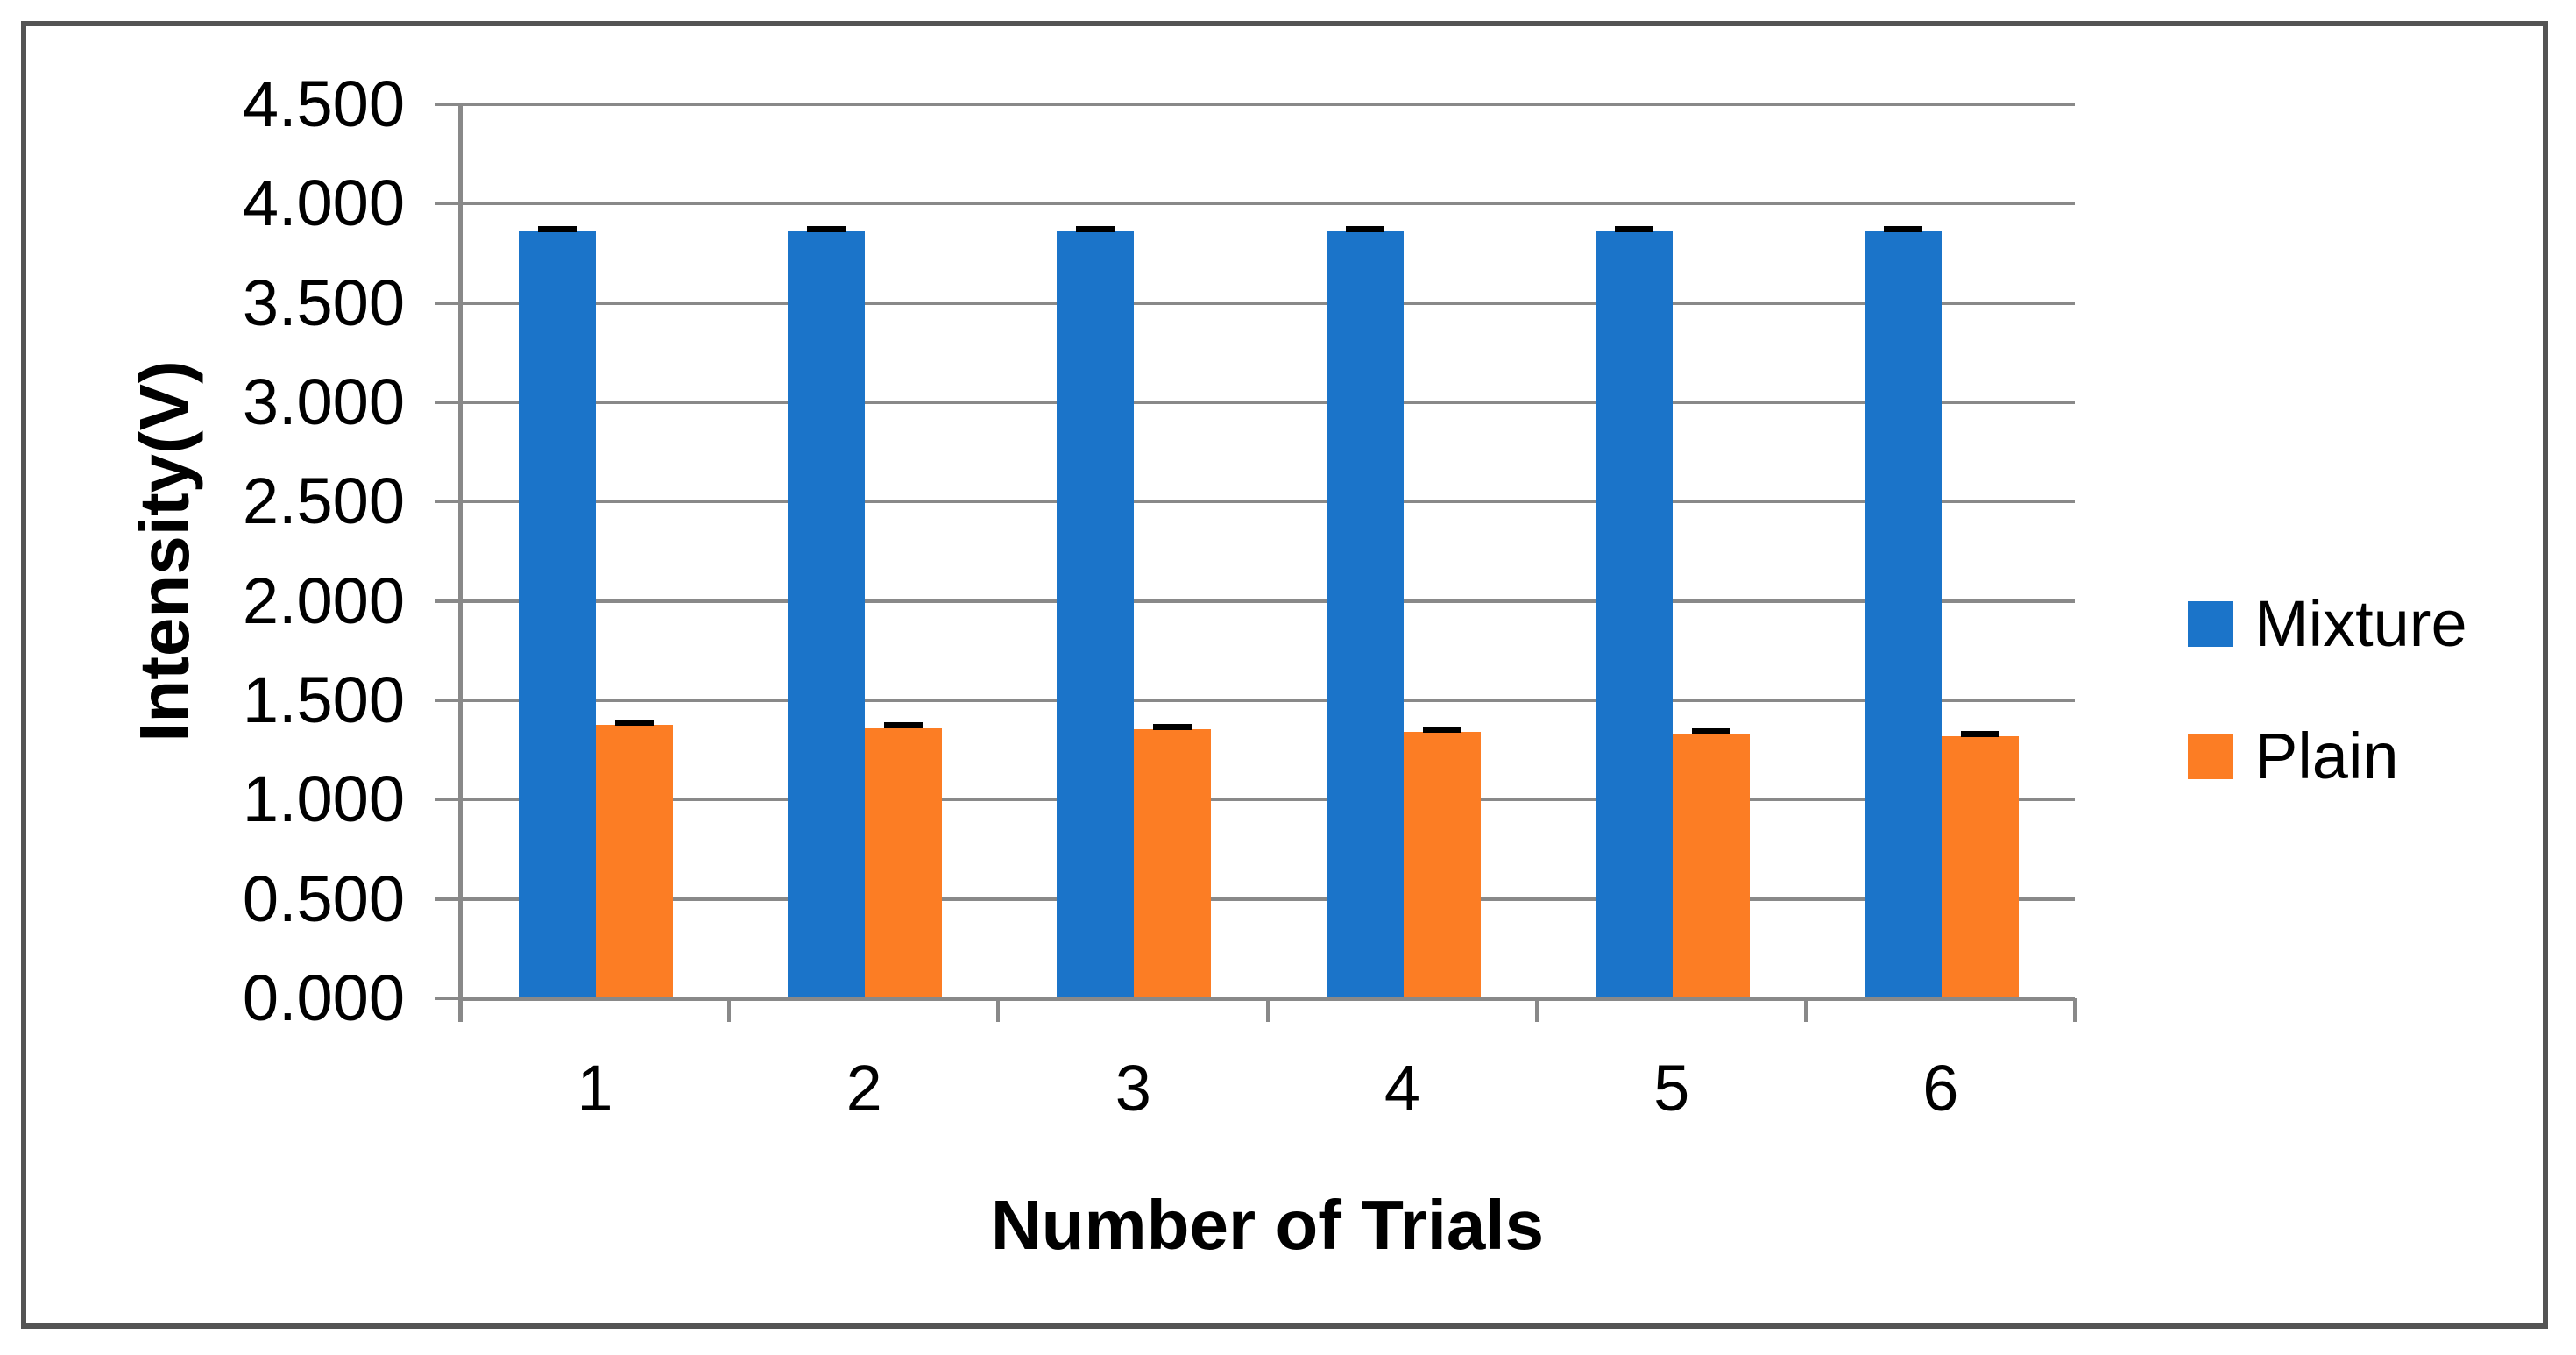 The width and height of the screenshot is (2576, 1355). I want to click on legend-label-mixture: Mixture, so click(2360, 623).